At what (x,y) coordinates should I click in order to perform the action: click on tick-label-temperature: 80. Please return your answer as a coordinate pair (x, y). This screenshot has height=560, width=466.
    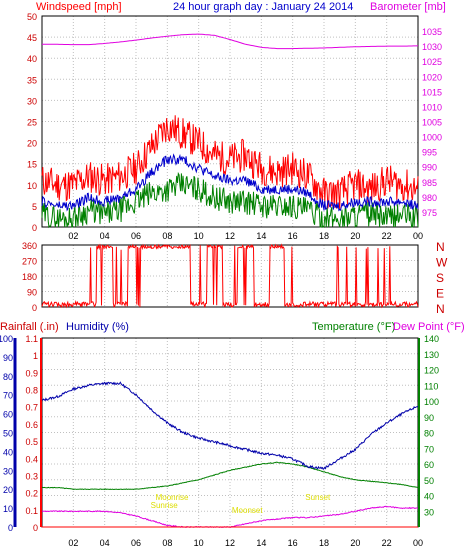
    Looking at the image, I should click on (429, 434).